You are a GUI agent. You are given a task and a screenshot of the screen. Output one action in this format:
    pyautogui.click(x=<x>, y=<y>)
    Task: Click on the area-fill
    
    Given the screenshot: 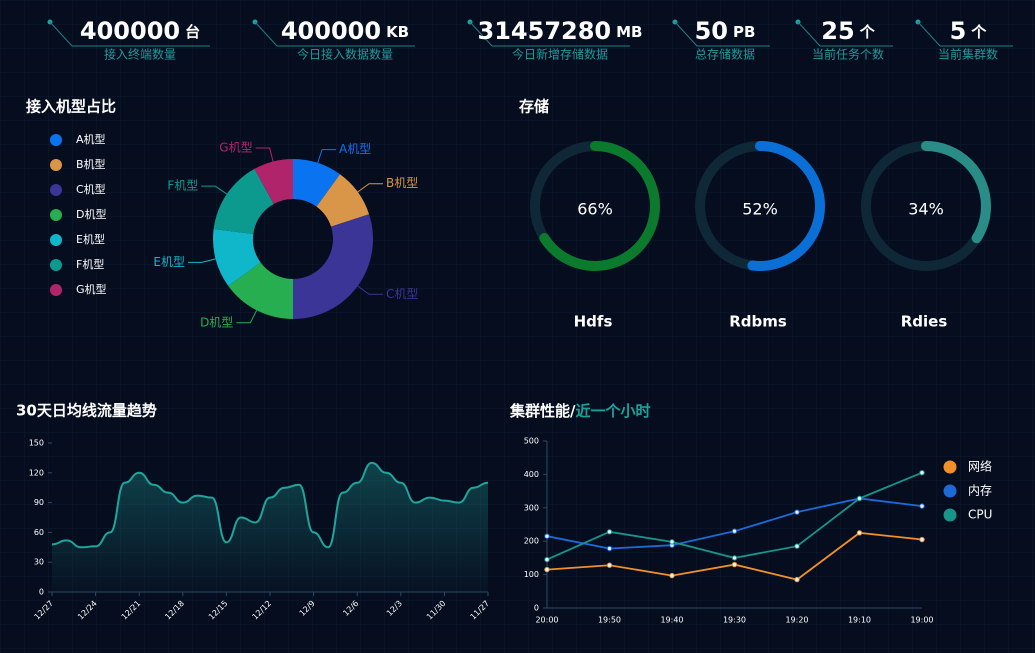 What is the action you would take?
    pyautogui.click(x=270, y=527)
    